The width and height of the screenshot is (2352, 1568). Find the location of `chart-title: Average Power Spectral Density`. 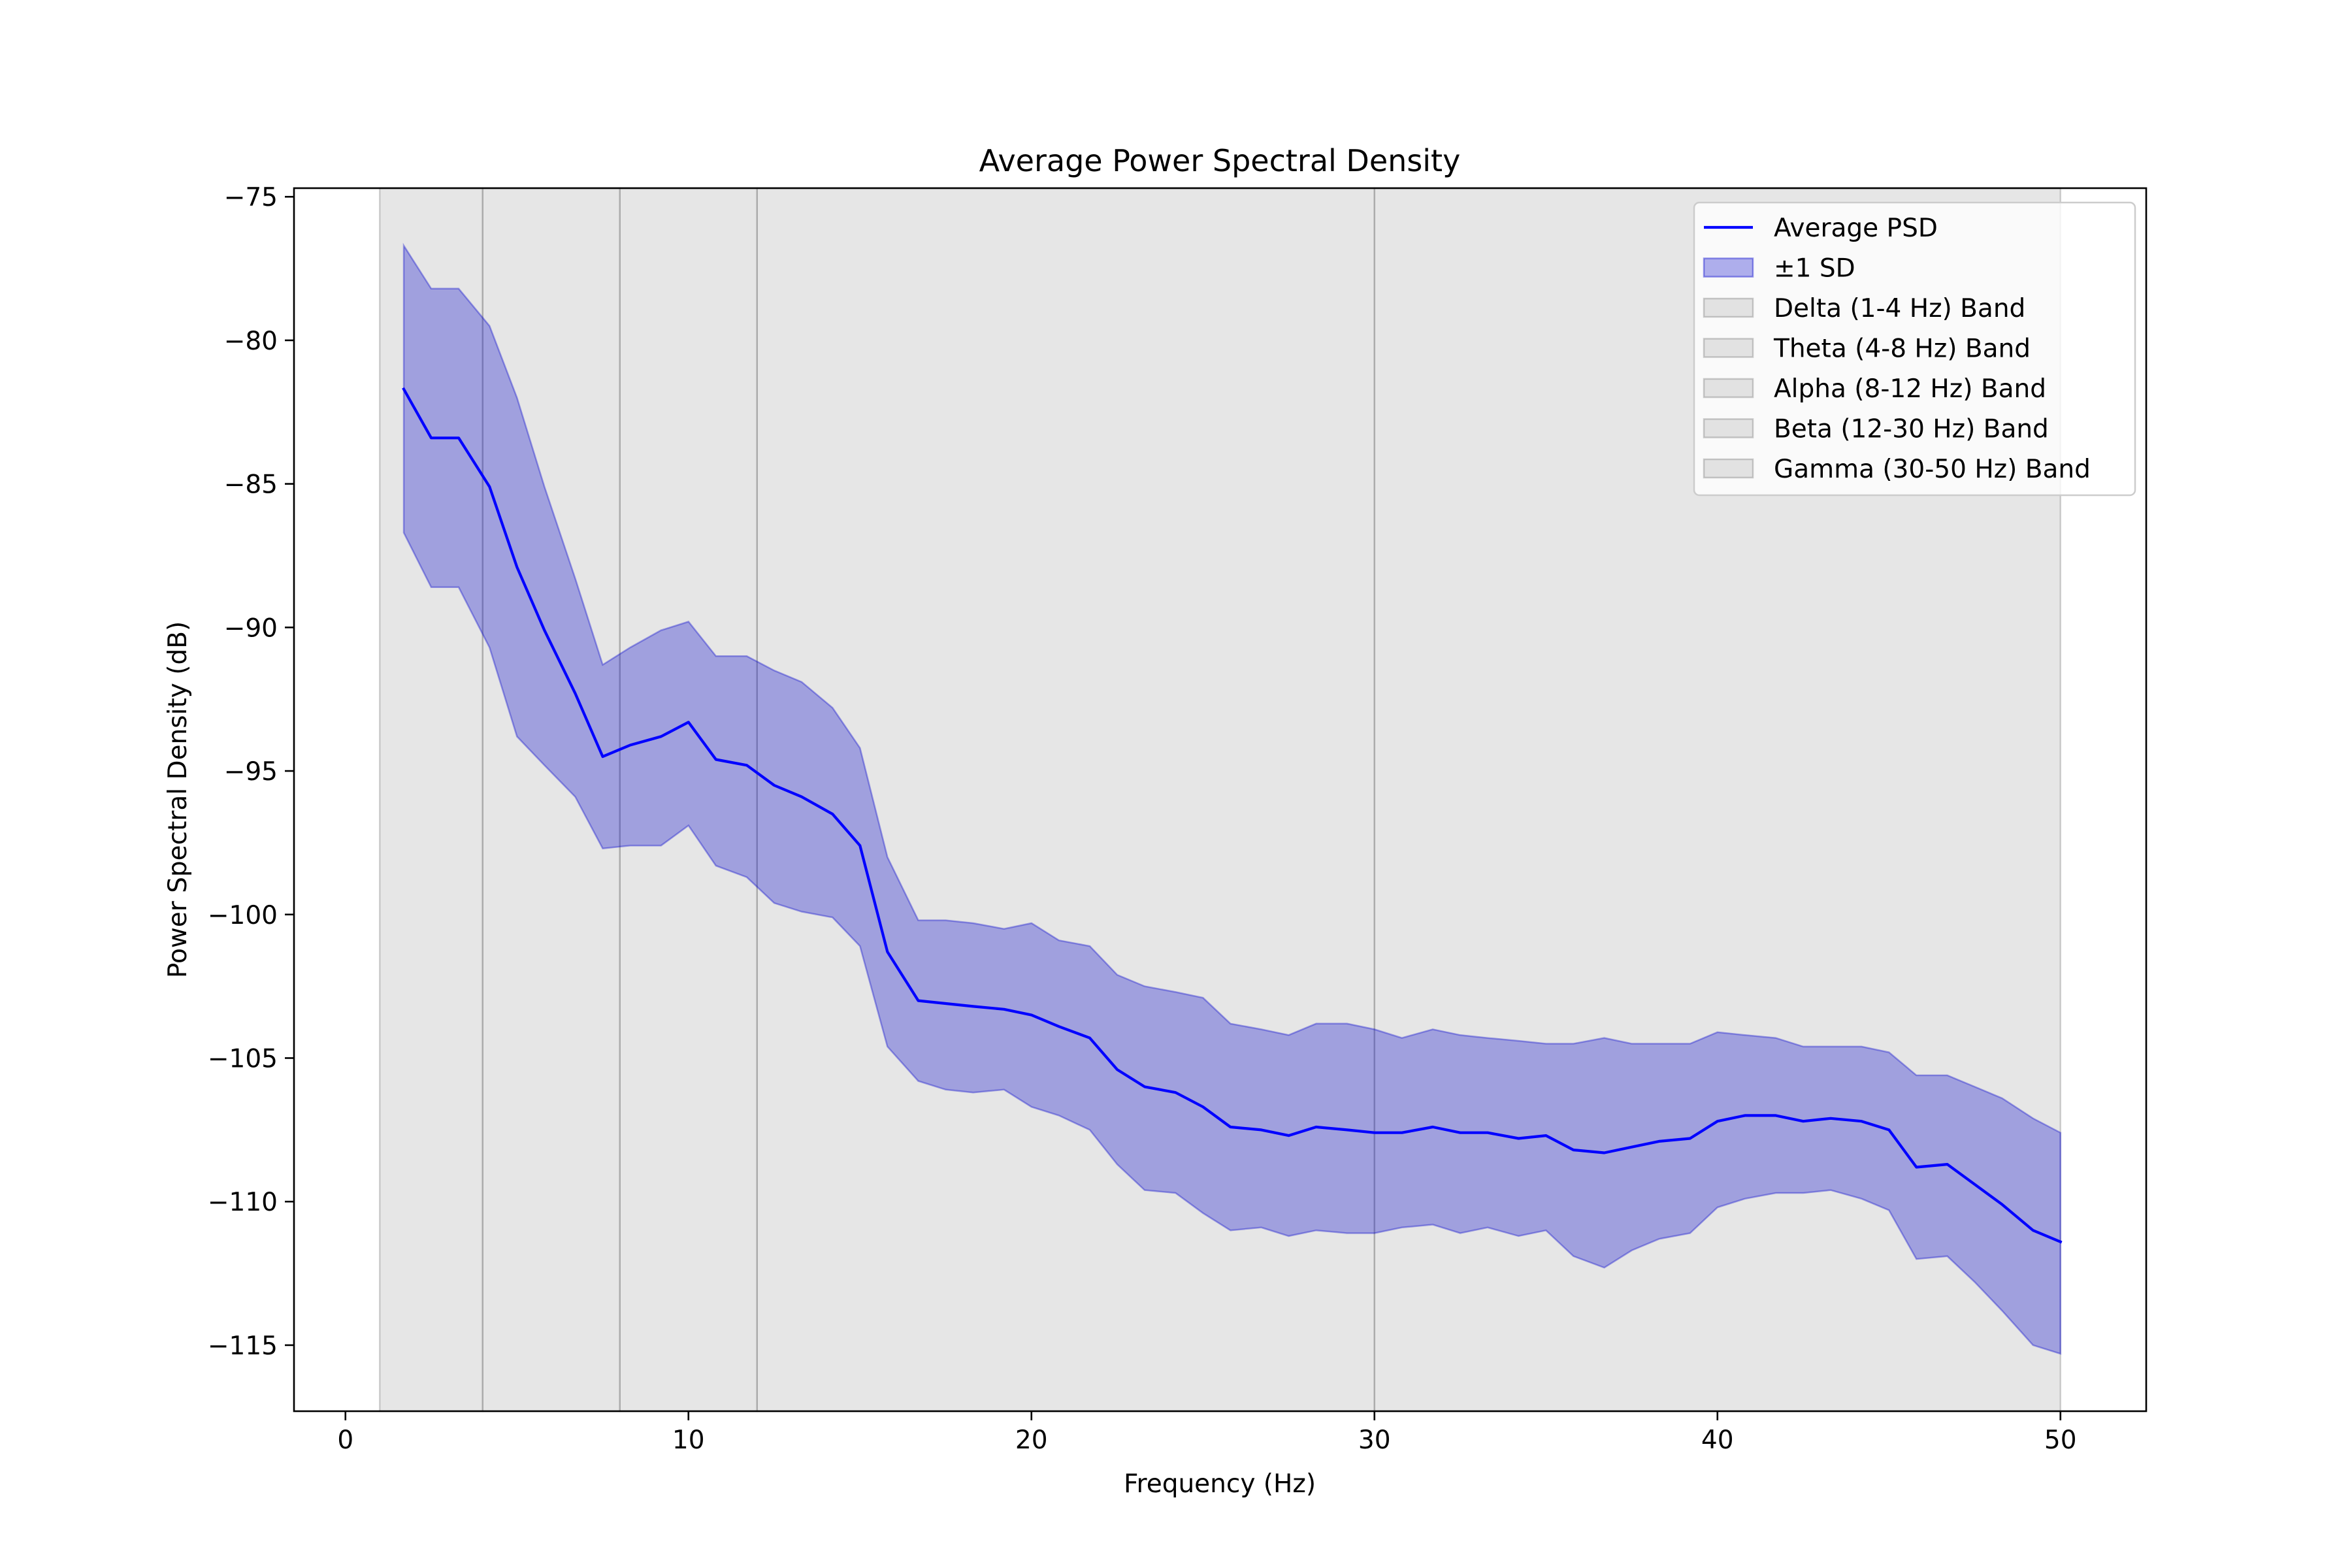

chart-title: Average Power Spectral Density is located at coordinates (1220, 160).